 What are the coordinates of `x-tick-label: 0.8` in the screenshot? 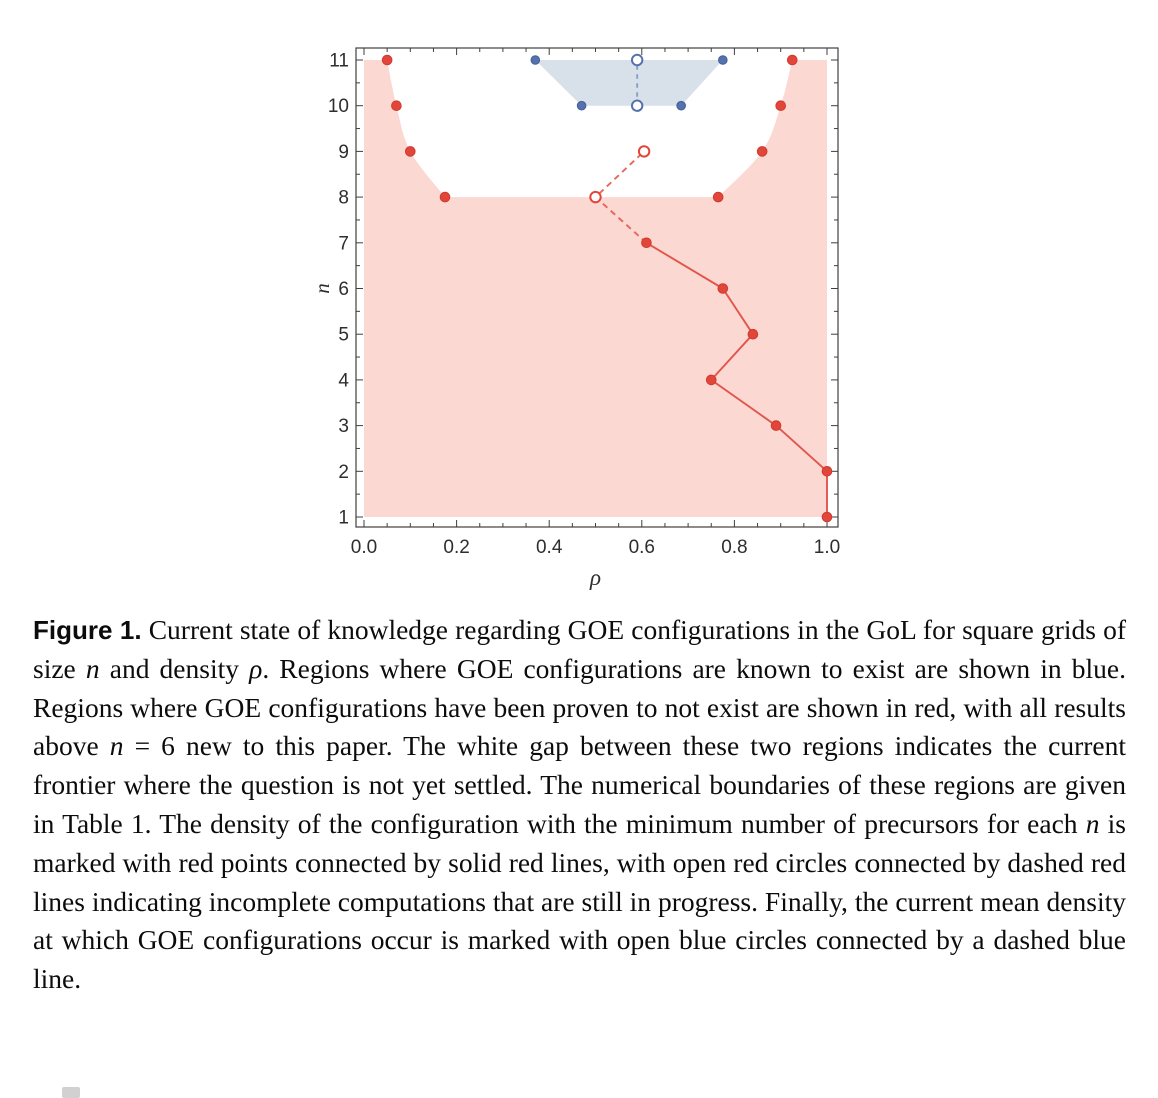 It's located at (734, 547).